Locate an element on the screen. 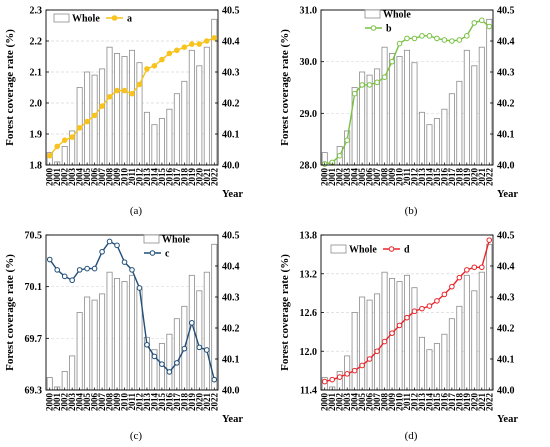 This screenshot has height=447, width=550. point-a-2002 is located at coordinates (64, 140).